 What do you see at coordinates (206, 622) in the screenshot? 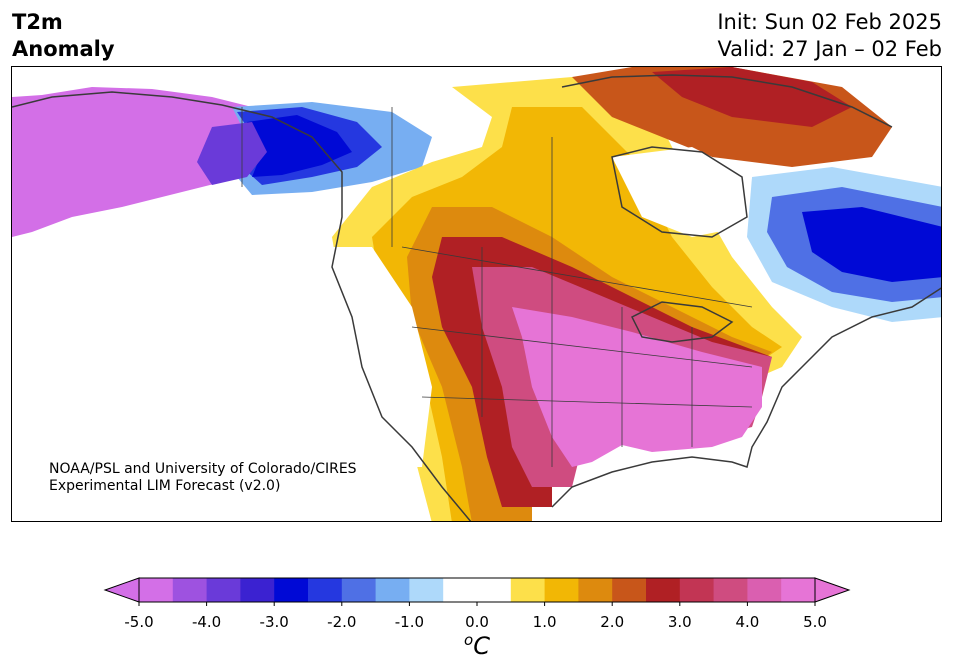
I see `colorbar-tick-label: -4.0` at bounding box center [206, 622].